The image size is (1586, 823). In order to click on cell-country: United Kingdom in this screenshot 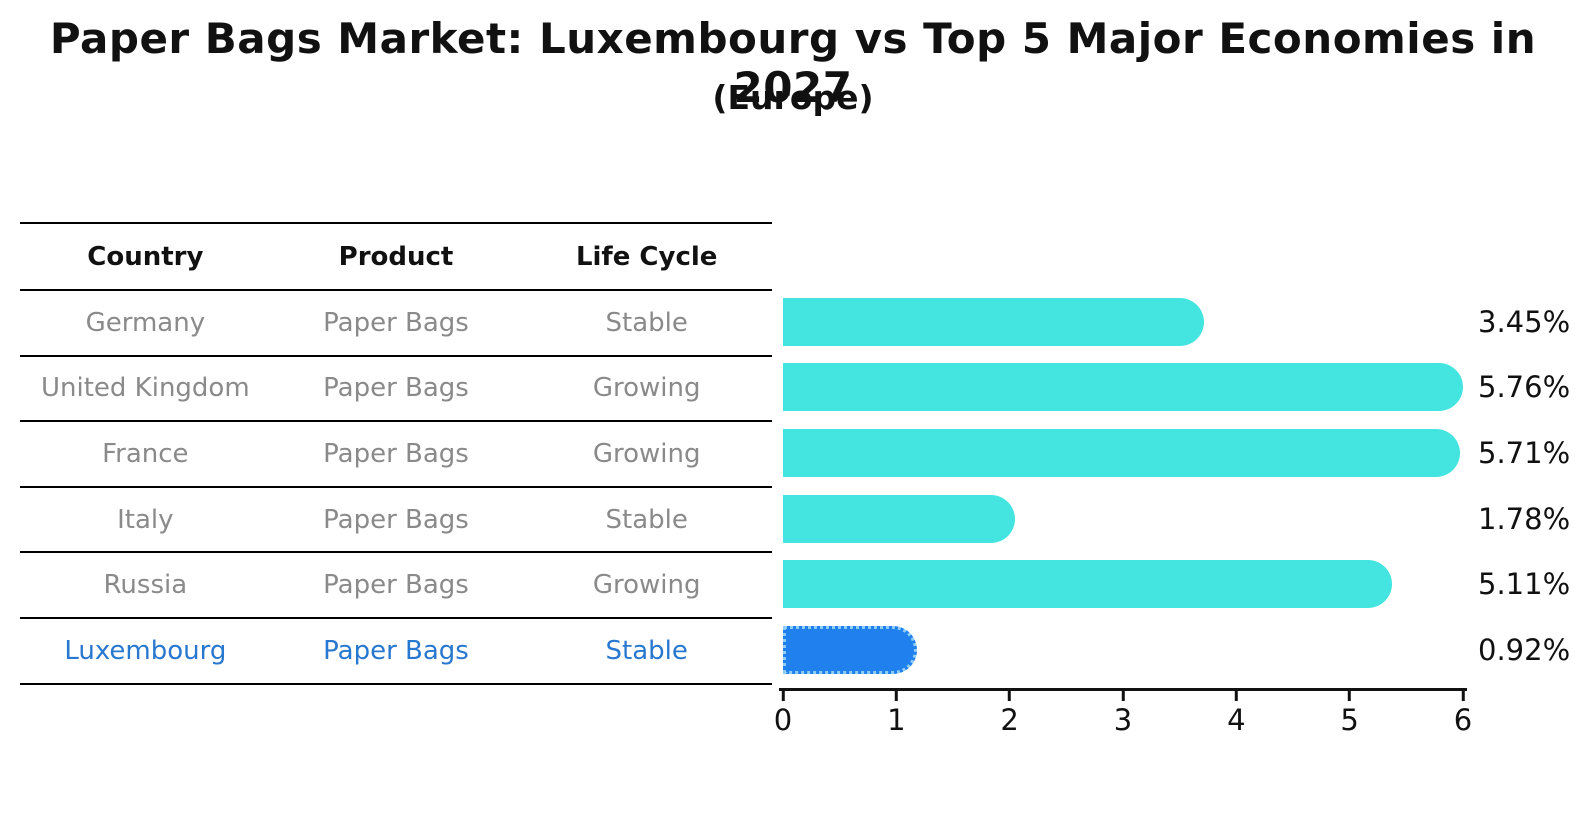, I will do `click(145, 388)`.